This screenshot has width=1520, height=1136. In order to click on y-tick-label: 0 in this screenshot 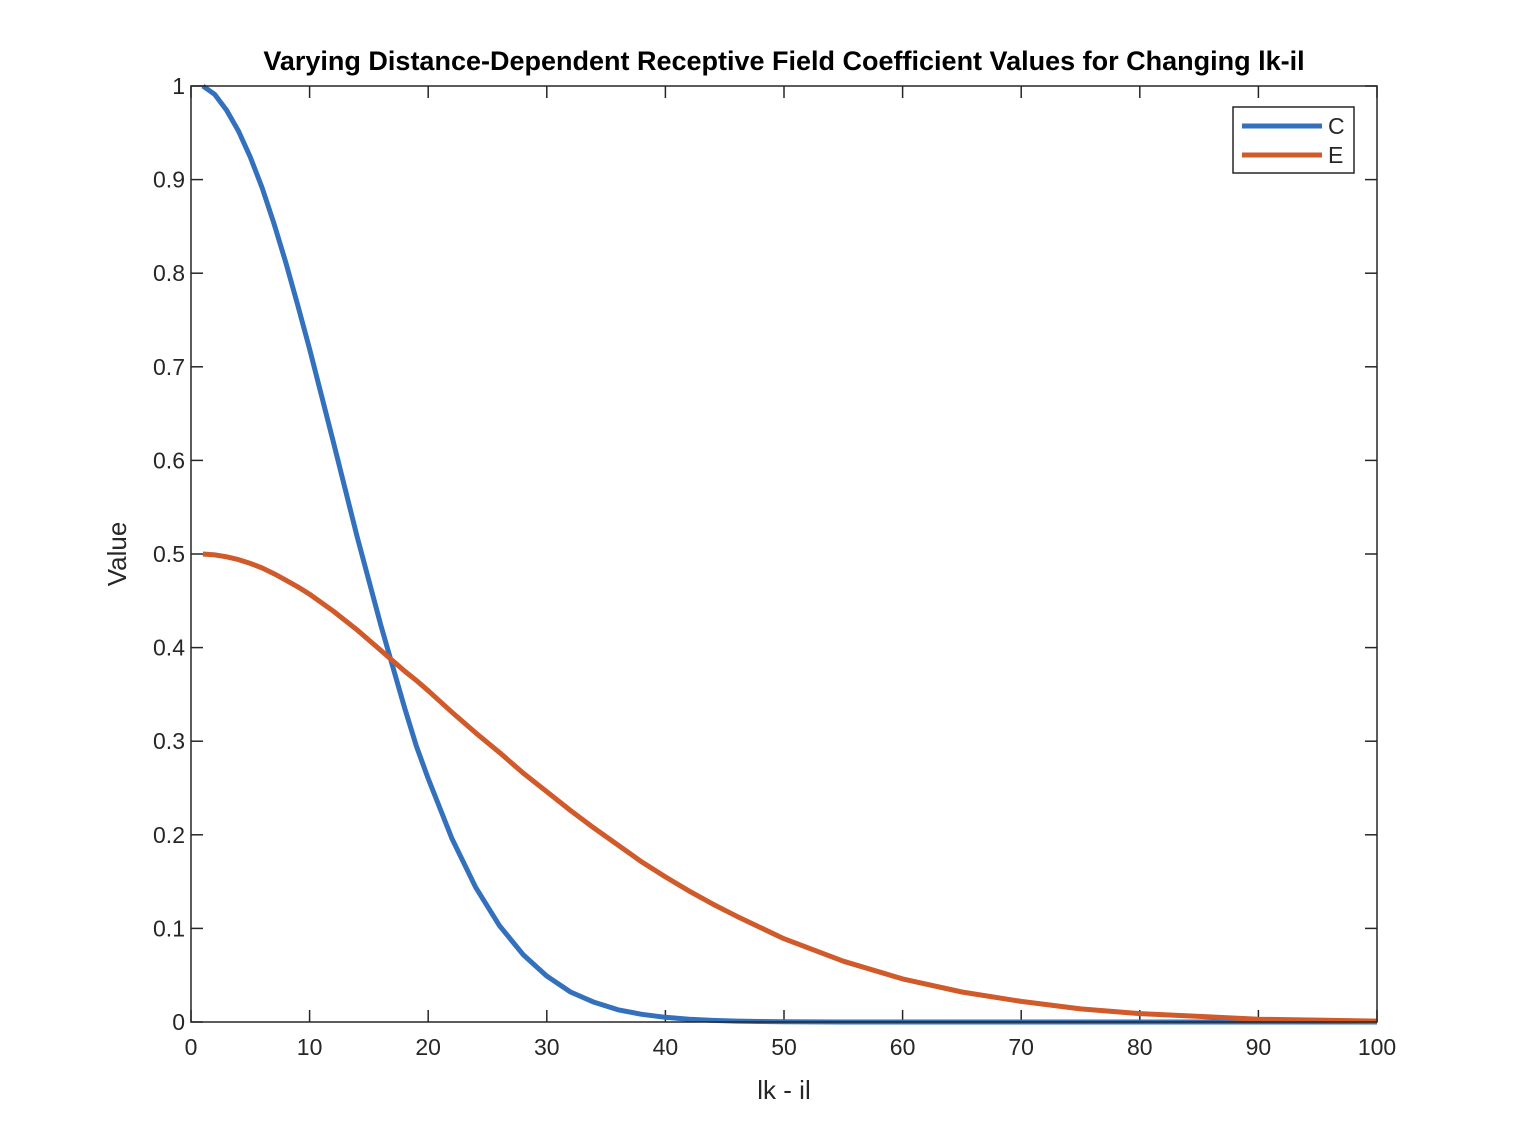, I will do `click(178, 1022)`.